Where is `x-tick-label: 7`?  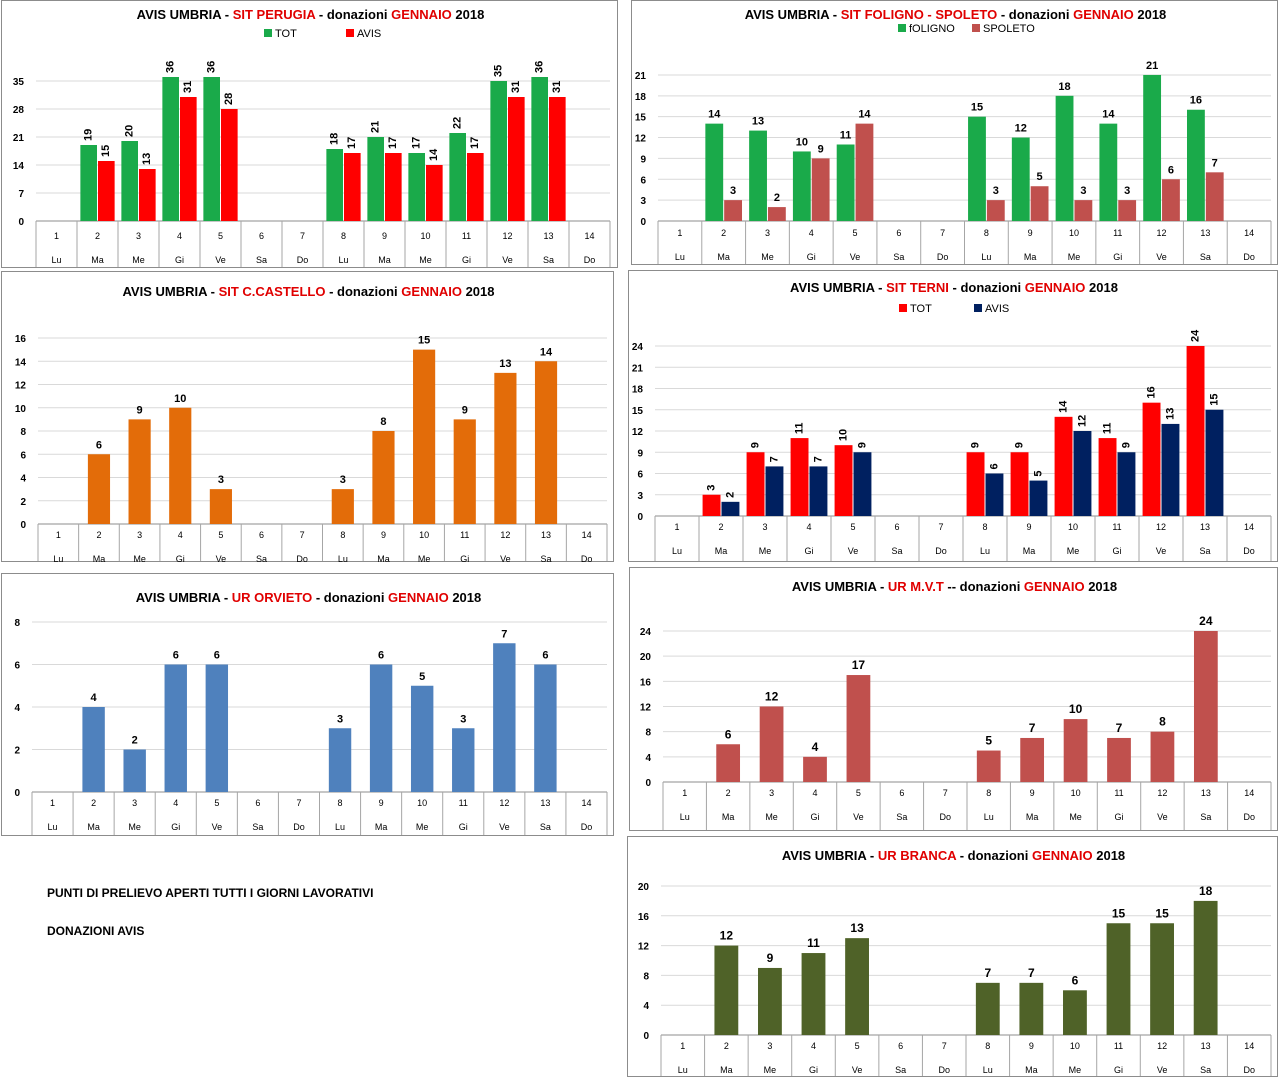 x-tick-label: 7 is located at coordinates (942, 233).